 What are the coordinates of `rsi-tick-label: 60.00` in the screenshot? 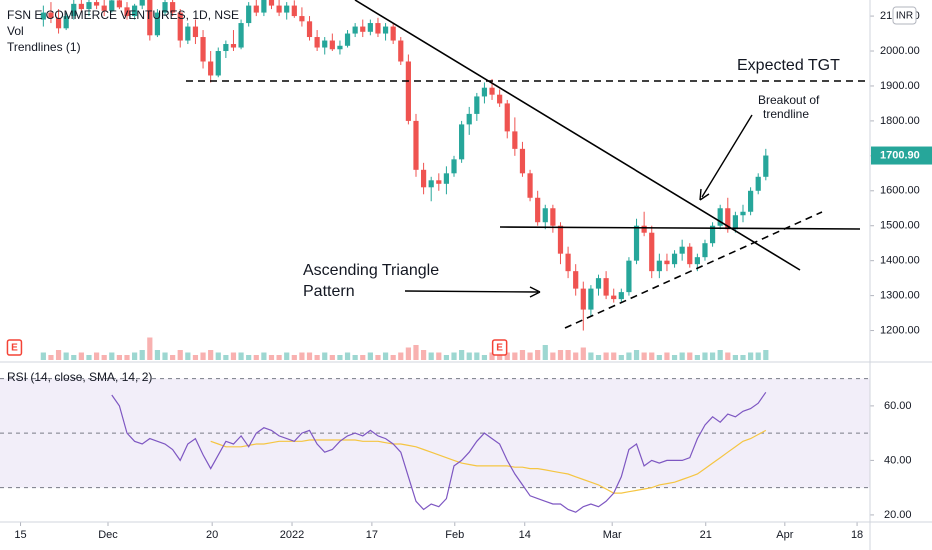 It's located at (898, 406).